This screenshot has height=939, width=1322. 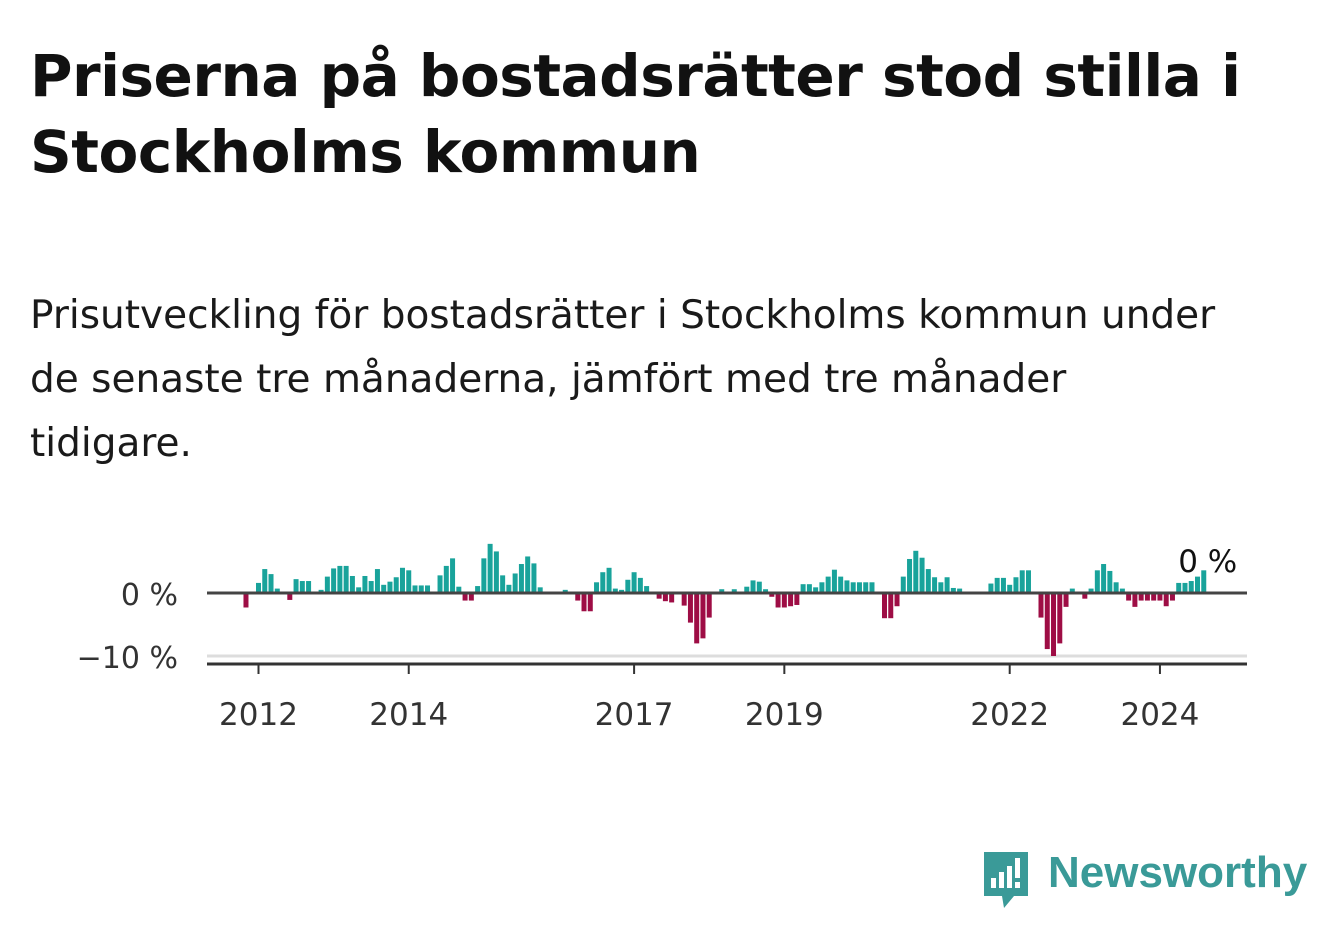 What do you see at coordinates (127, 658) in the screenshot?
I see `y-tick-label: −10 %` at bounding box center [127, 658].